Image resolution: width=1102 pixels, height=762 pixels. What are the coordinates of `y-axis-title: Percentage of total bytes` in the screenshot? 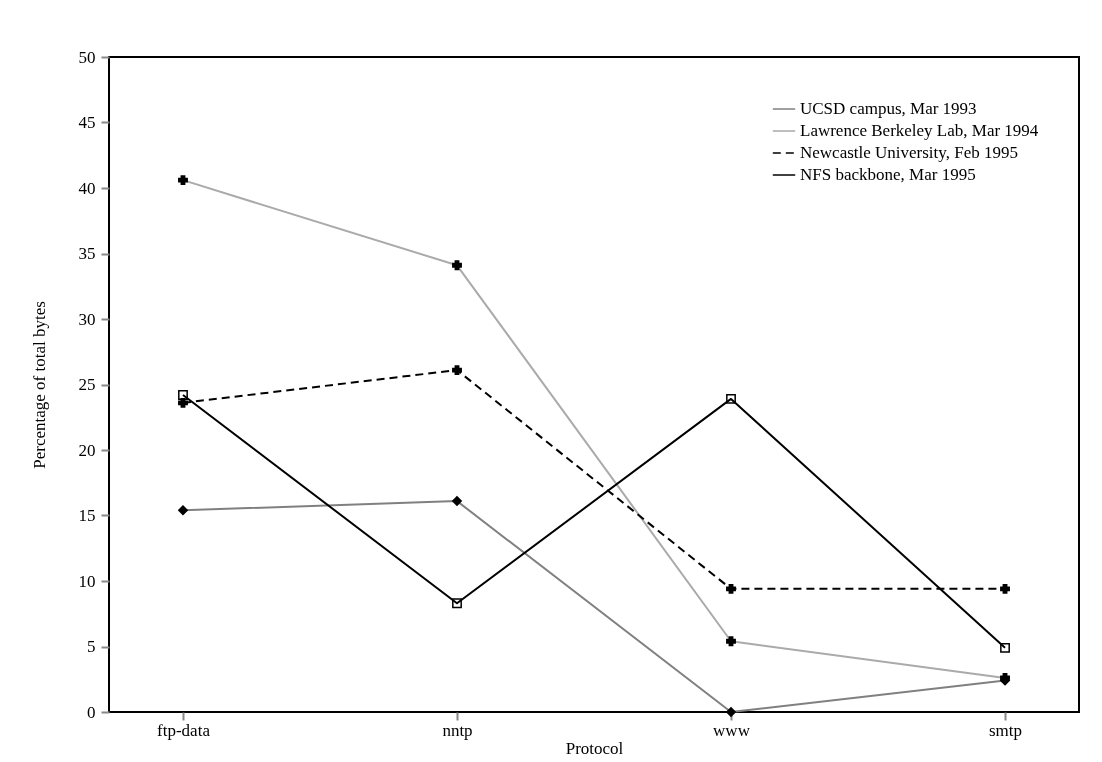 It's located at (39, 385).